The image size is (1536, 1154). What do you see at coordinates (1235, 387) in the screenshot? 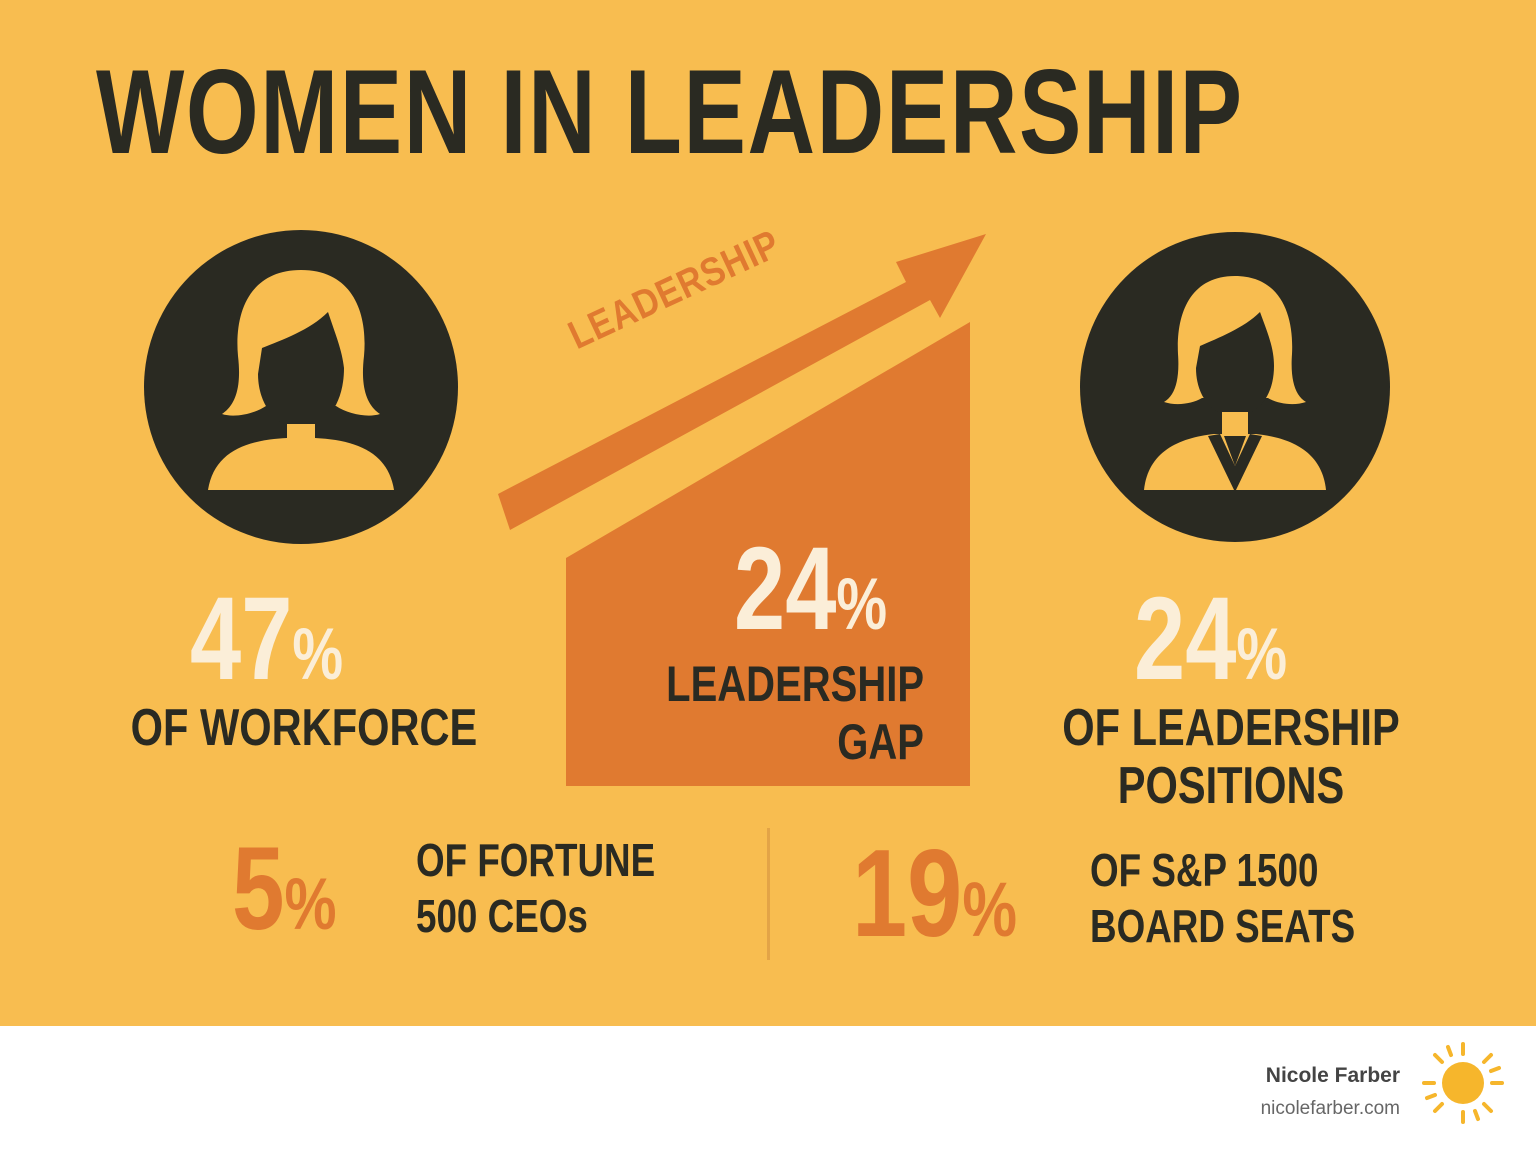
I see `businesswoman-icon` at bounding box center [1235, 387].